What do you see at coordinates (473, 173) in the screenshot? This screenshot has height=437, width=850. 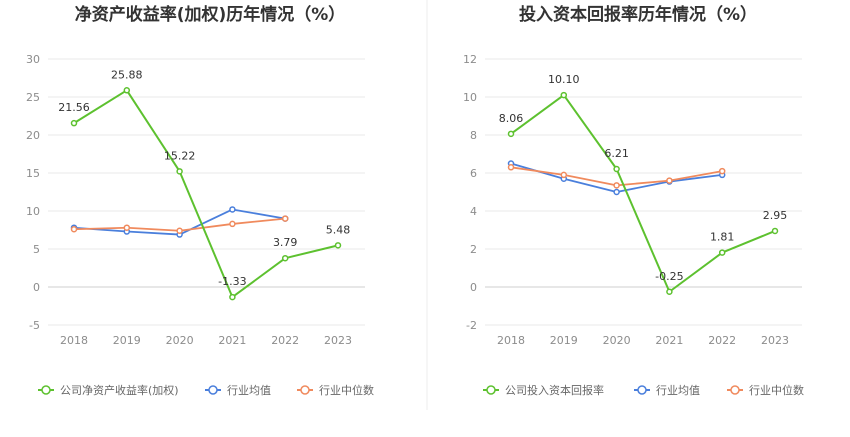 I see `y-tick-label: 6` at bounding box center [473, 173].